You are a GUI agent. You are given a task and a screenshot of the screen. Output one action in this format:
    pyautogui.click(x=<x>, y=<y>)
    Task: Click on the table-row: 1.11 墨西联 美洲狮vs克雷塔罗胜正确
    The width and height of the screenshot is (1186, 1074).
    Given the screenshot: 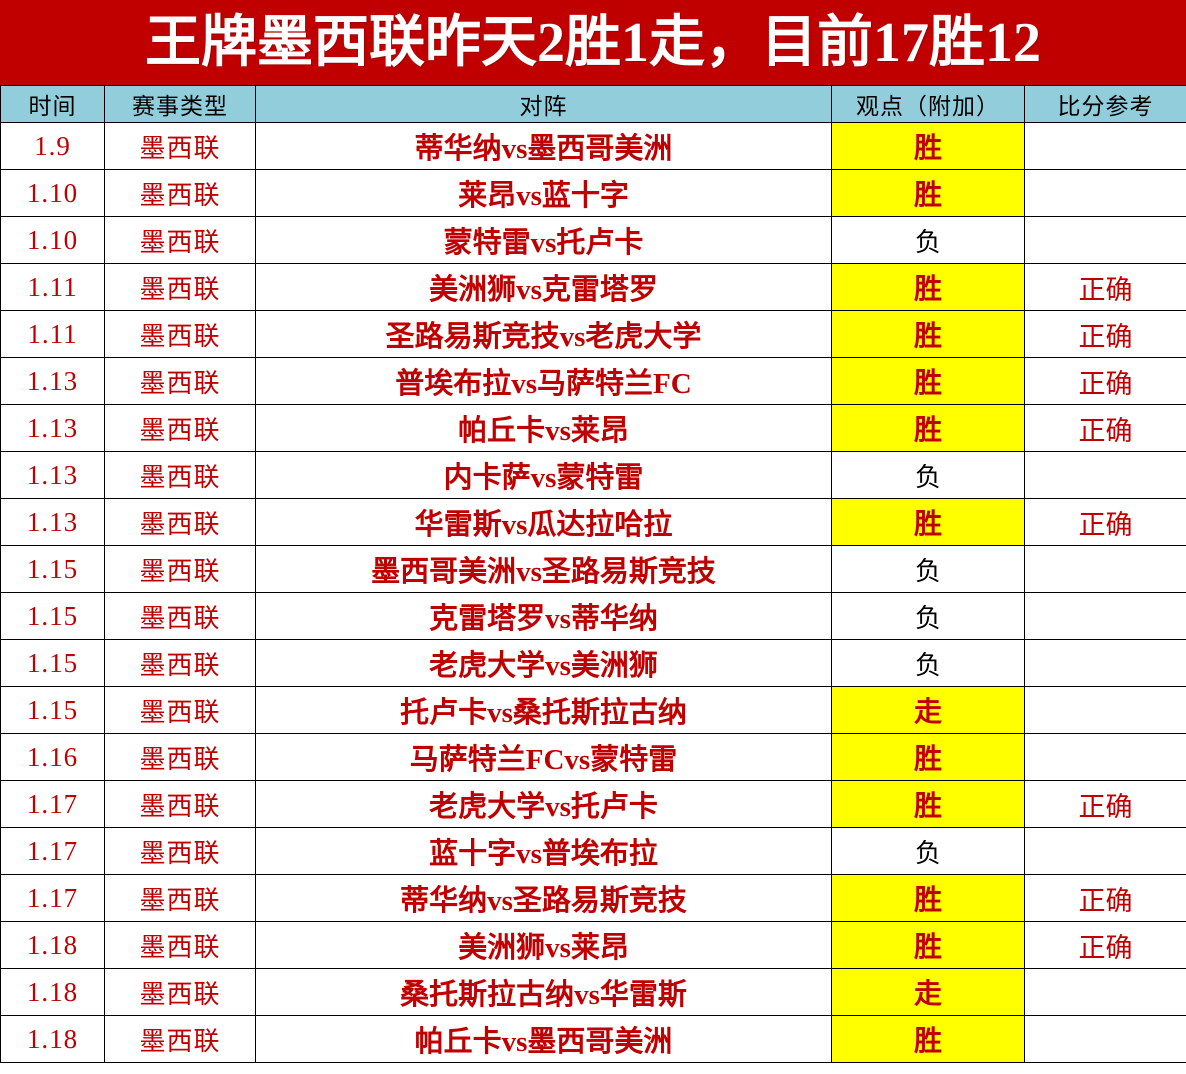 What is the action you would take?
    pyautogui.click(x=593, y=287)
    